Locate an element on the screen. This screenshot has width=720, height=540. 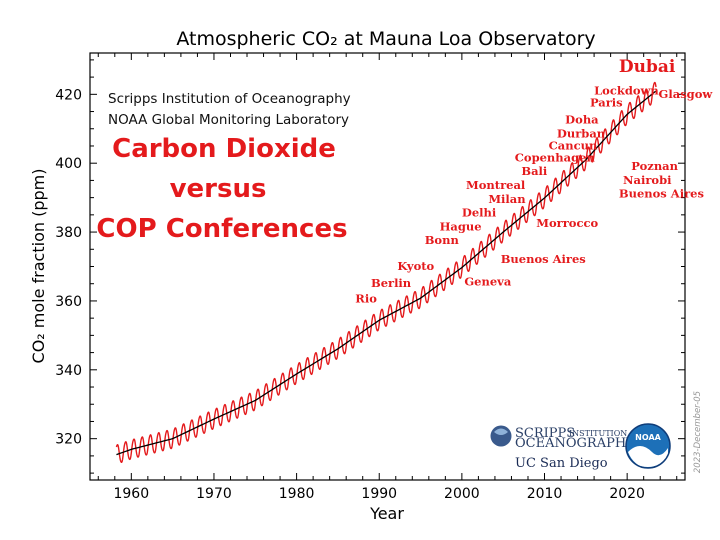
x-tick-label: 1960 is located at coordinates (131, 494).